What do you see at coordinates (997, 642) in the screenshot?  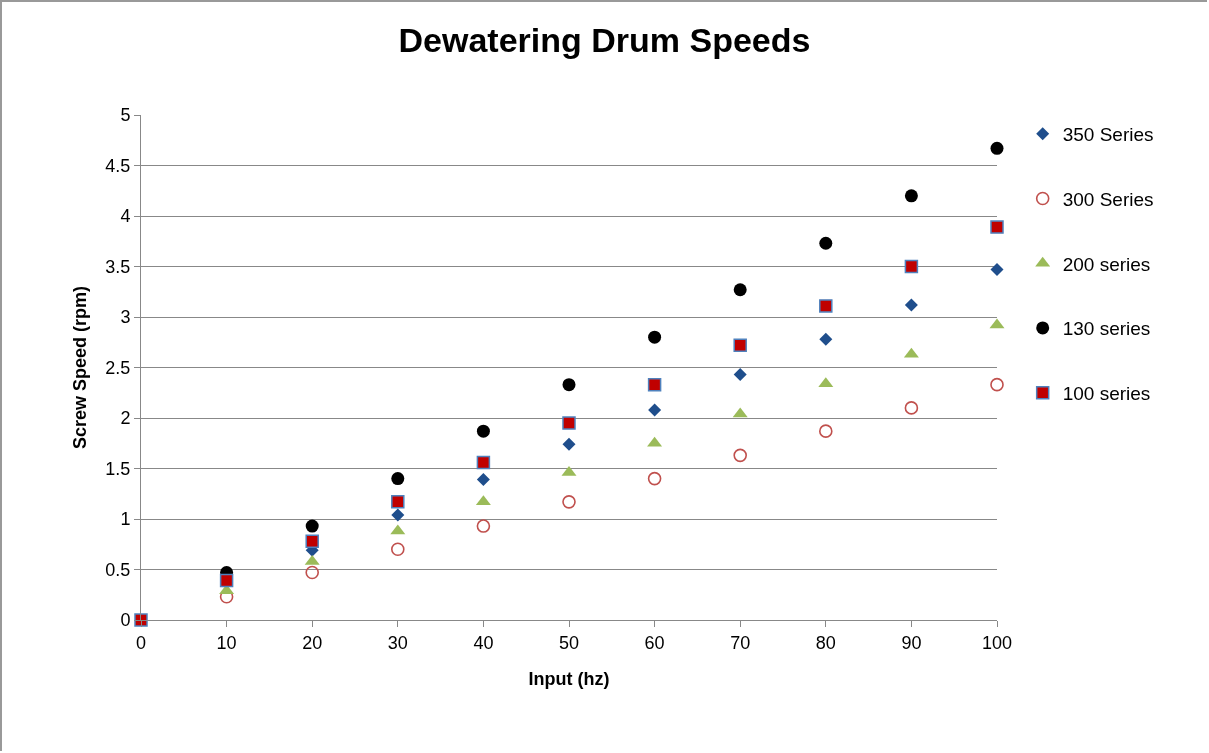 I see `x-tick-label: 100` at bounding box center [997, 642].